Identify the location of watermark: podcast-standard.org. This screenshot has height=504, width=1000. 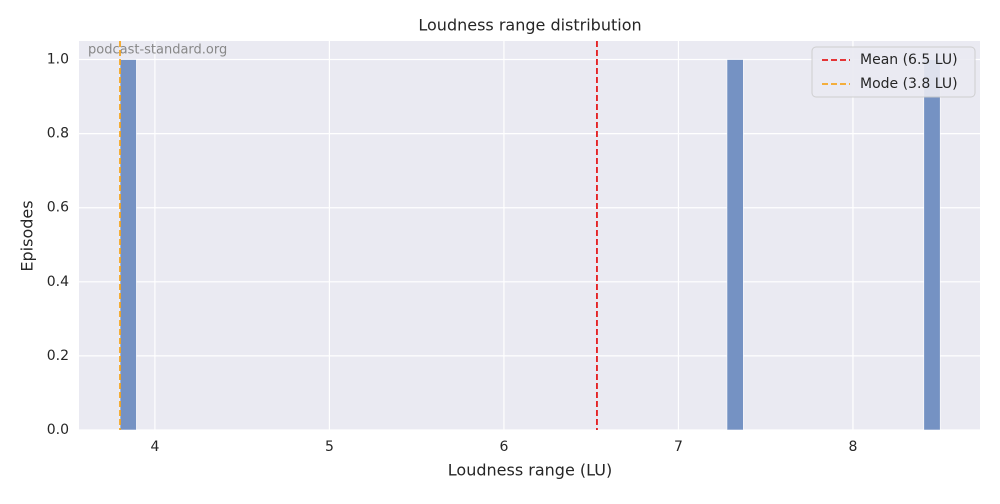
(157, 50).